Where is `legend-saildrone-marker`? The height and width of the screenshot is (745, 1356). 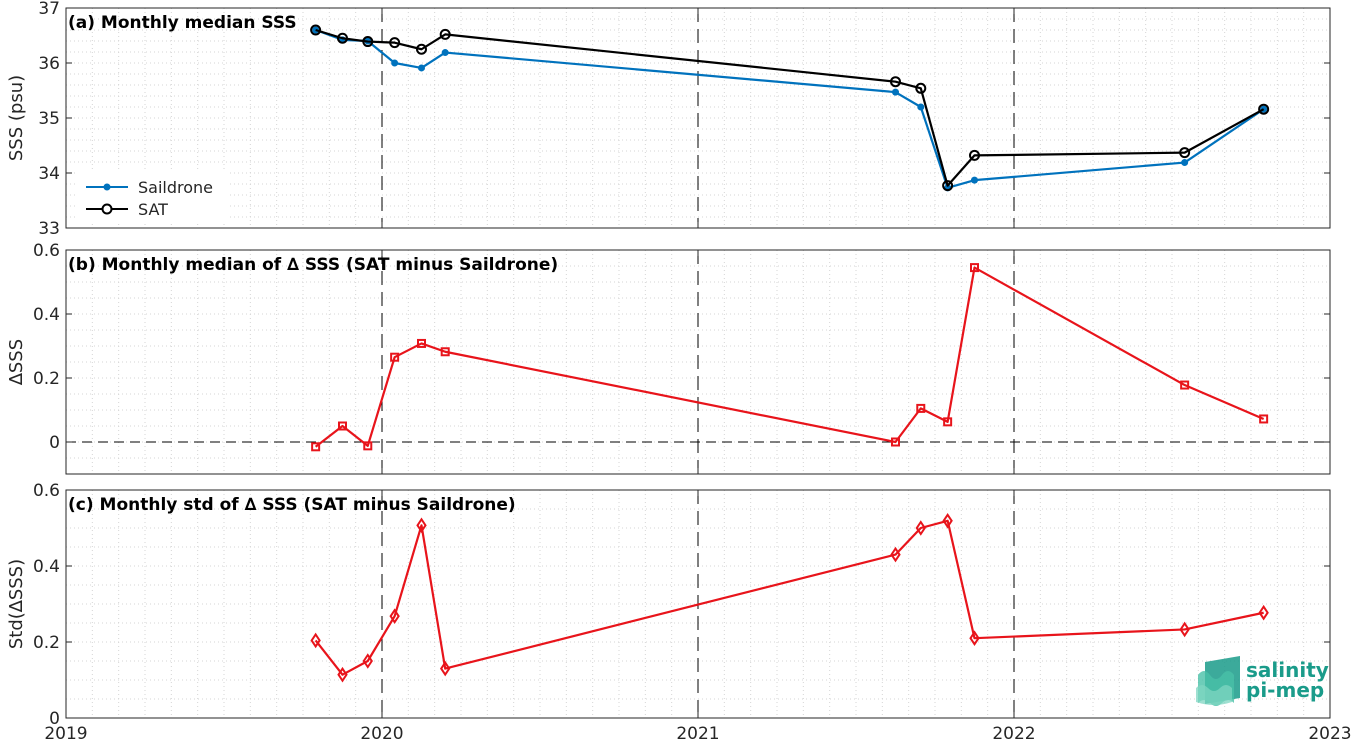 legend-saildrone-marker is located at coordinates (107, 187).